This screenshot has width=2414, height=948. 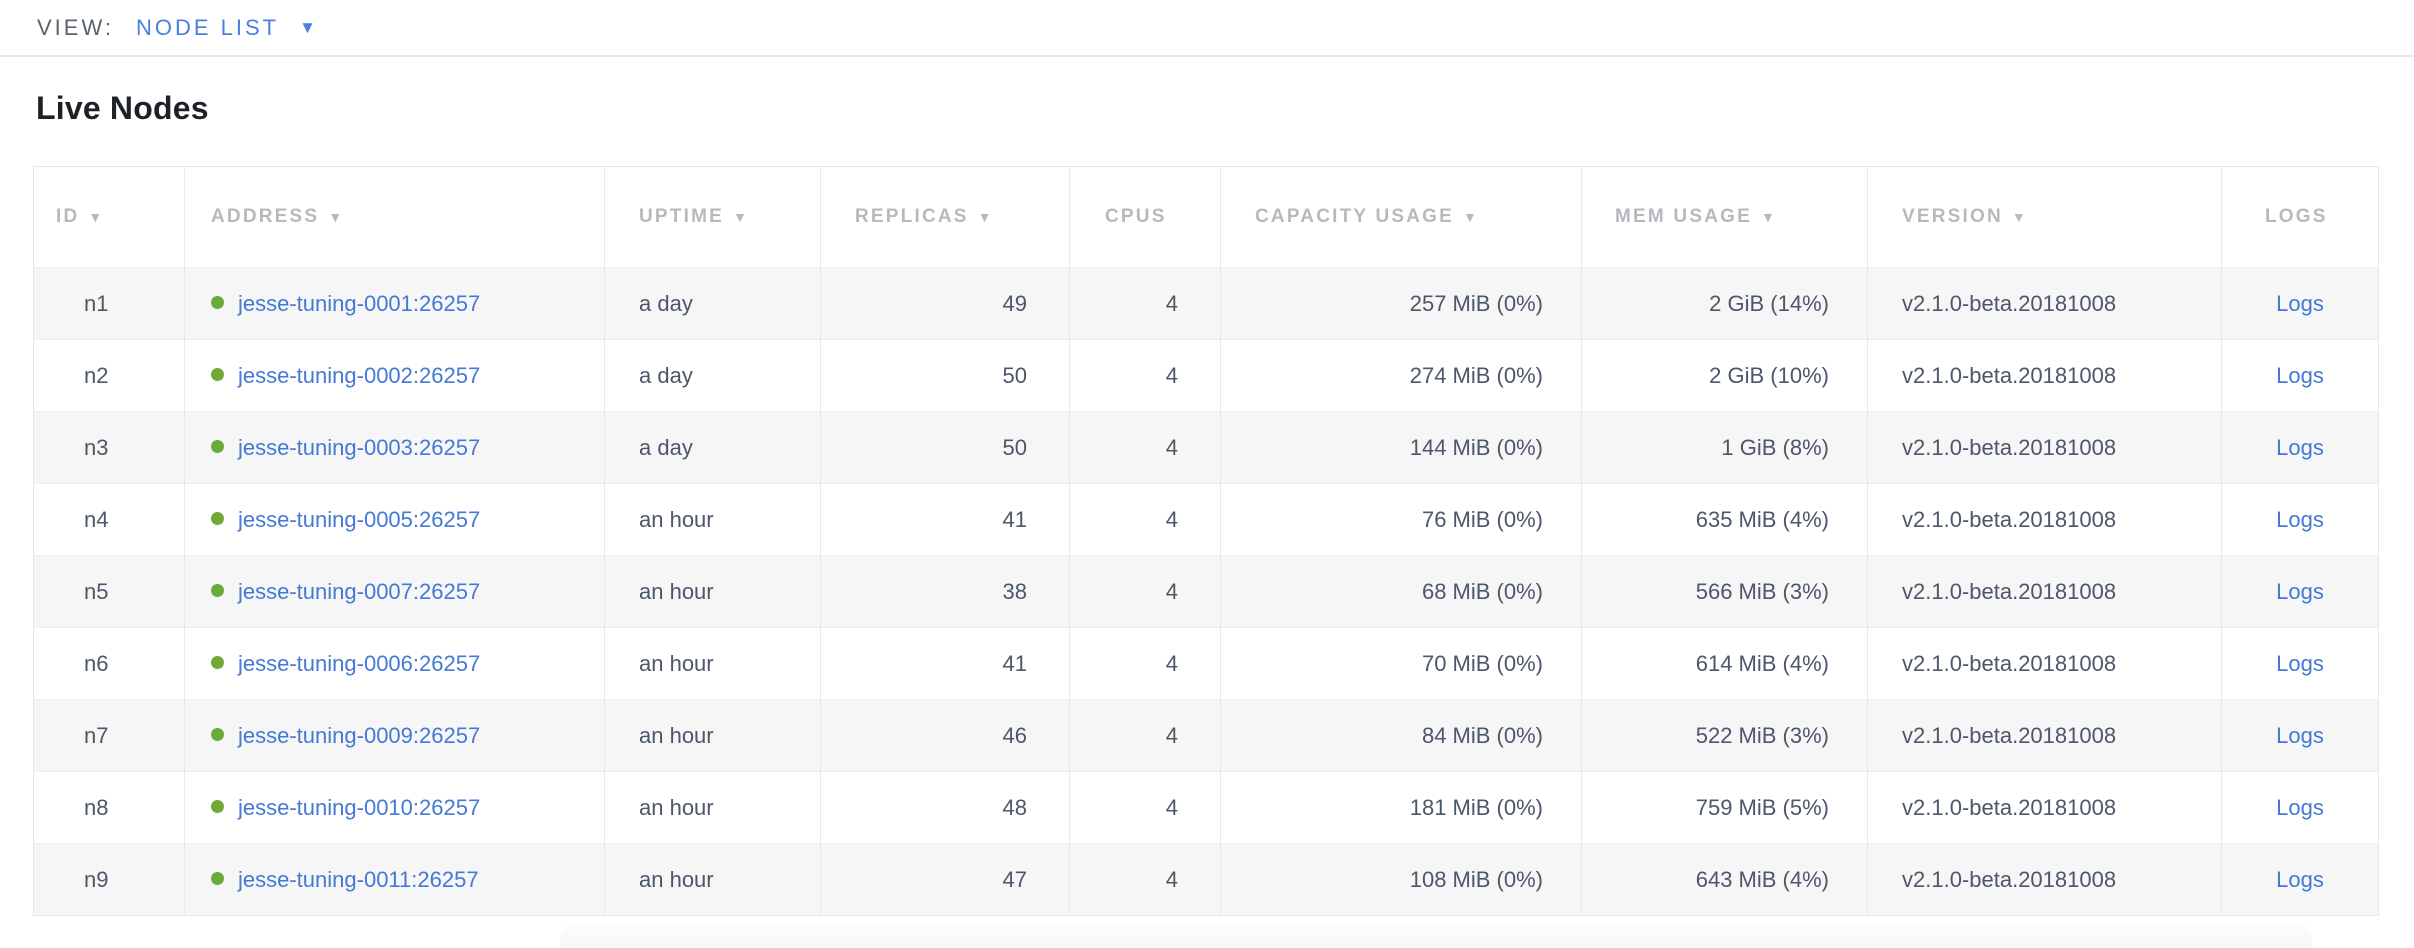 I want to click on mem-cell: 566 MiB (3%), so click(x=1724, y=591).